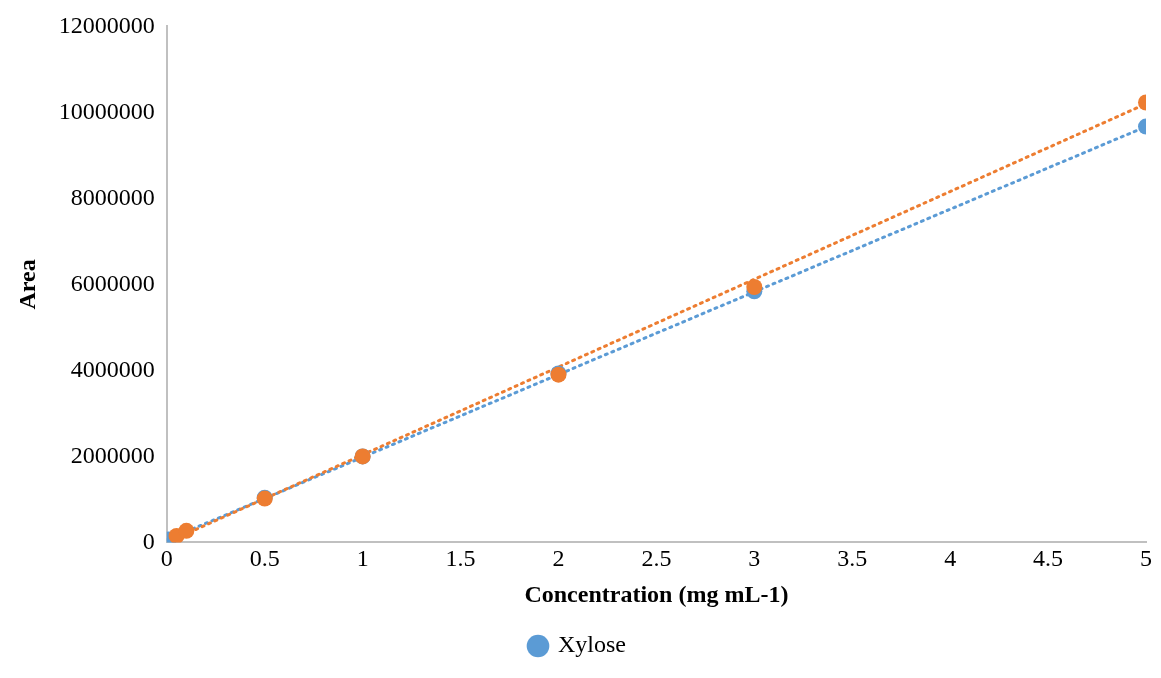 The image size is (1161, 678). What do you see at coordinates (264, 558) in the screenshot?
I see `x-tick-label: 0.5` at bounding box center [264, 558].